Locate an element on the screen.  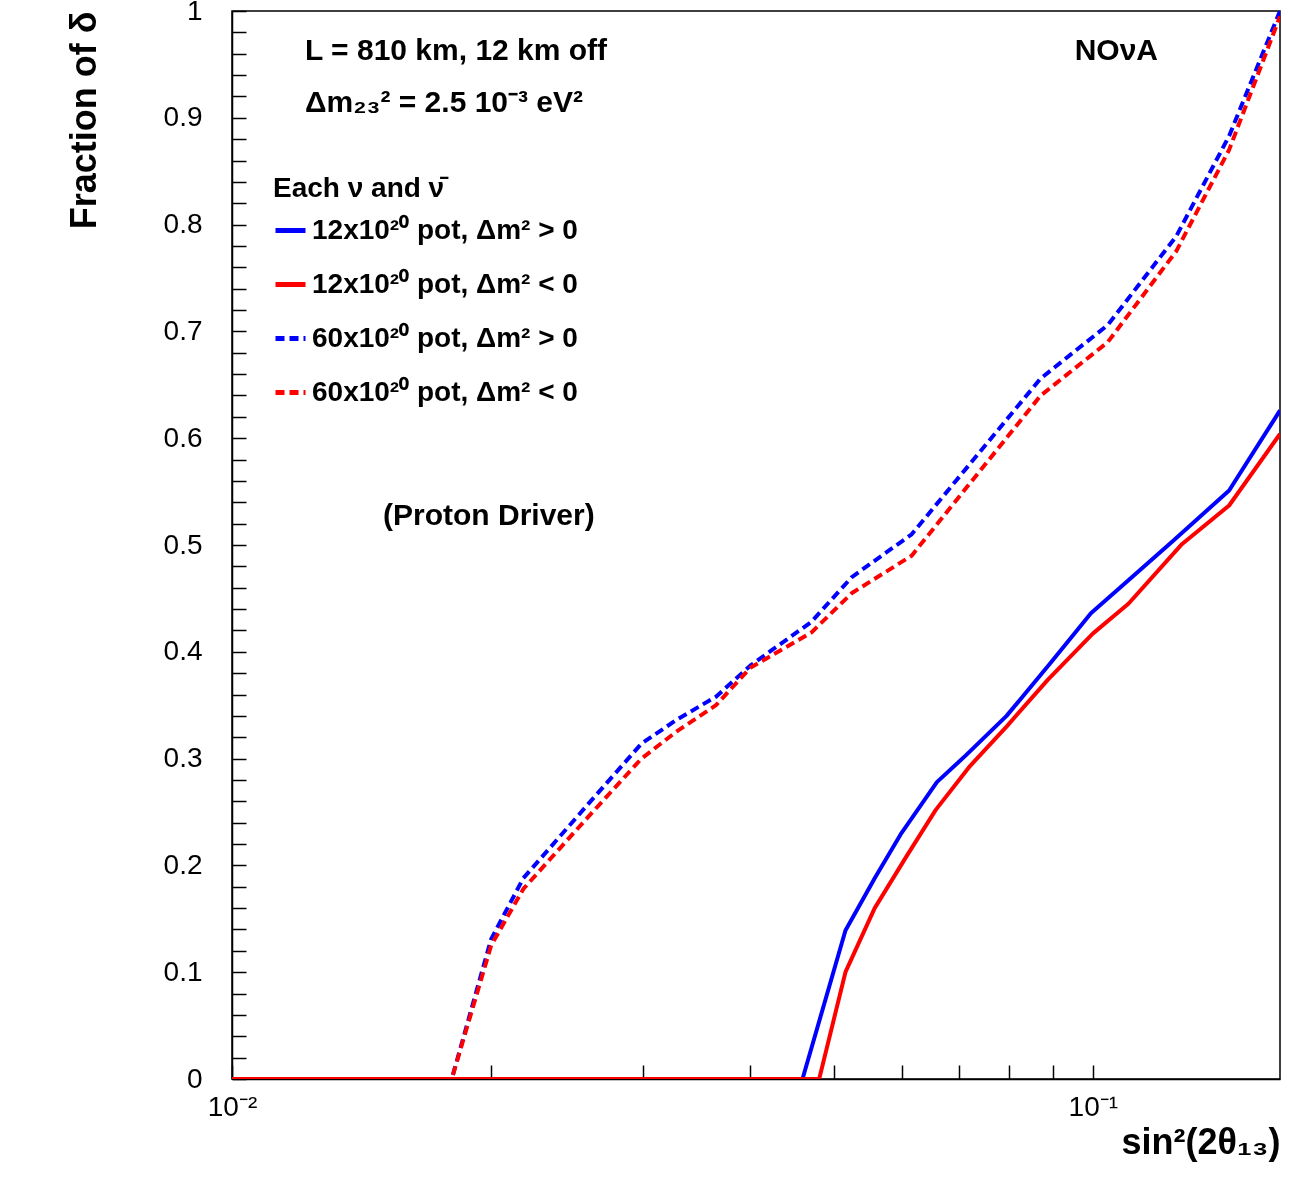
legend-label: 60x10²⁰ pot, Δm² > 0 is located at coordinates (445, 337).